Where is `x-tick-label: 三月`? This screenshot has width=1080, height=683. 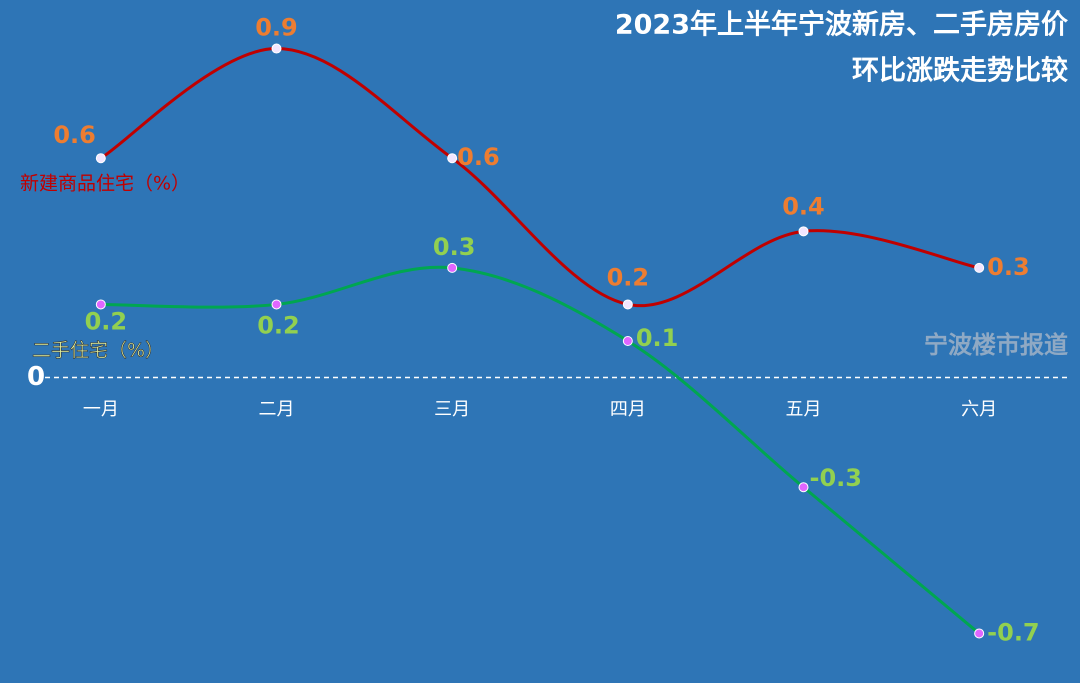 x-tick-label: 三月 is located at coordinates (452, 409).